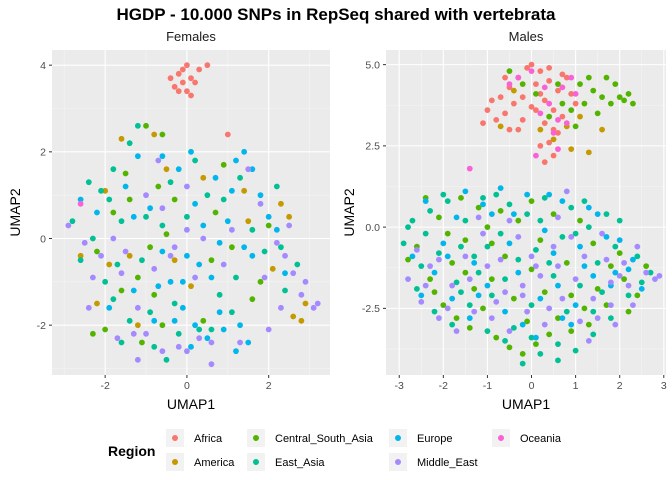  What do you see at coordinates (447, 463) in the screenshot?
I see `legend-label-middle-east: Middle_East` at bounding box center [447, 463].